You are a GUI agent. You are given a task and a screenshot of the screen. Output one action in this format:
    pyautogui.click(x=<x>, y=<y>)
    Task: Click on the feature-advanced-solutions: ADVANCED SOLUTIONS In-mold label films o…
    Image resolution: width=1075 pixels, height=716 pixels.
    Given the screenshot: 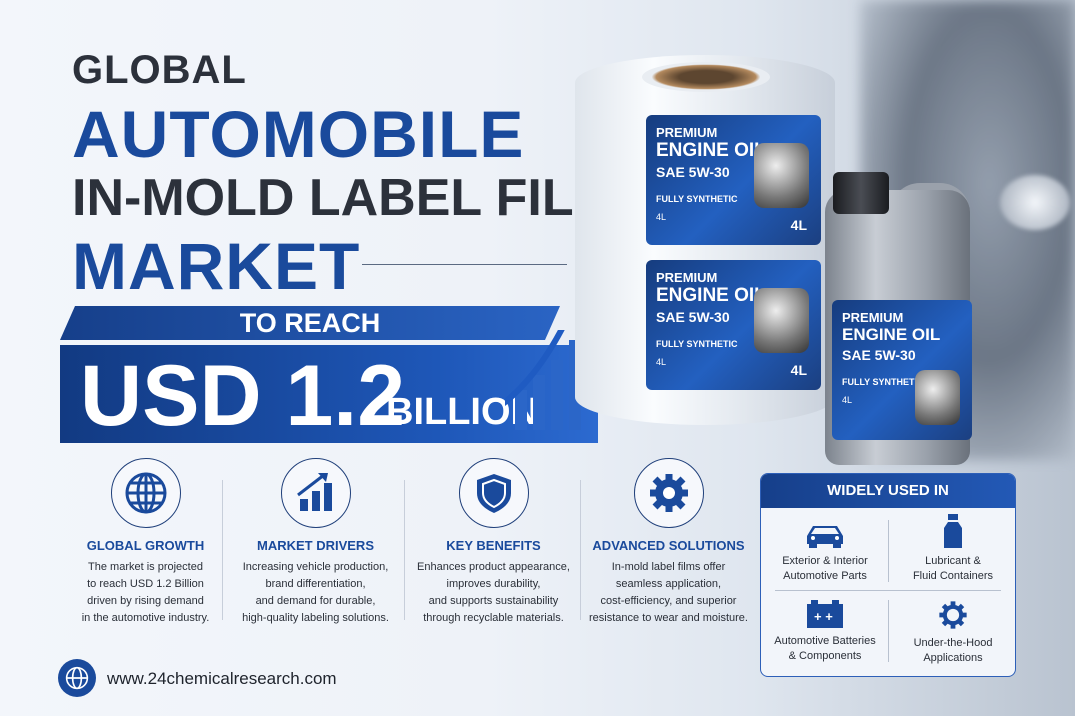 What is the action you would take?
    pyautogui.click(x=668, y=542)
    